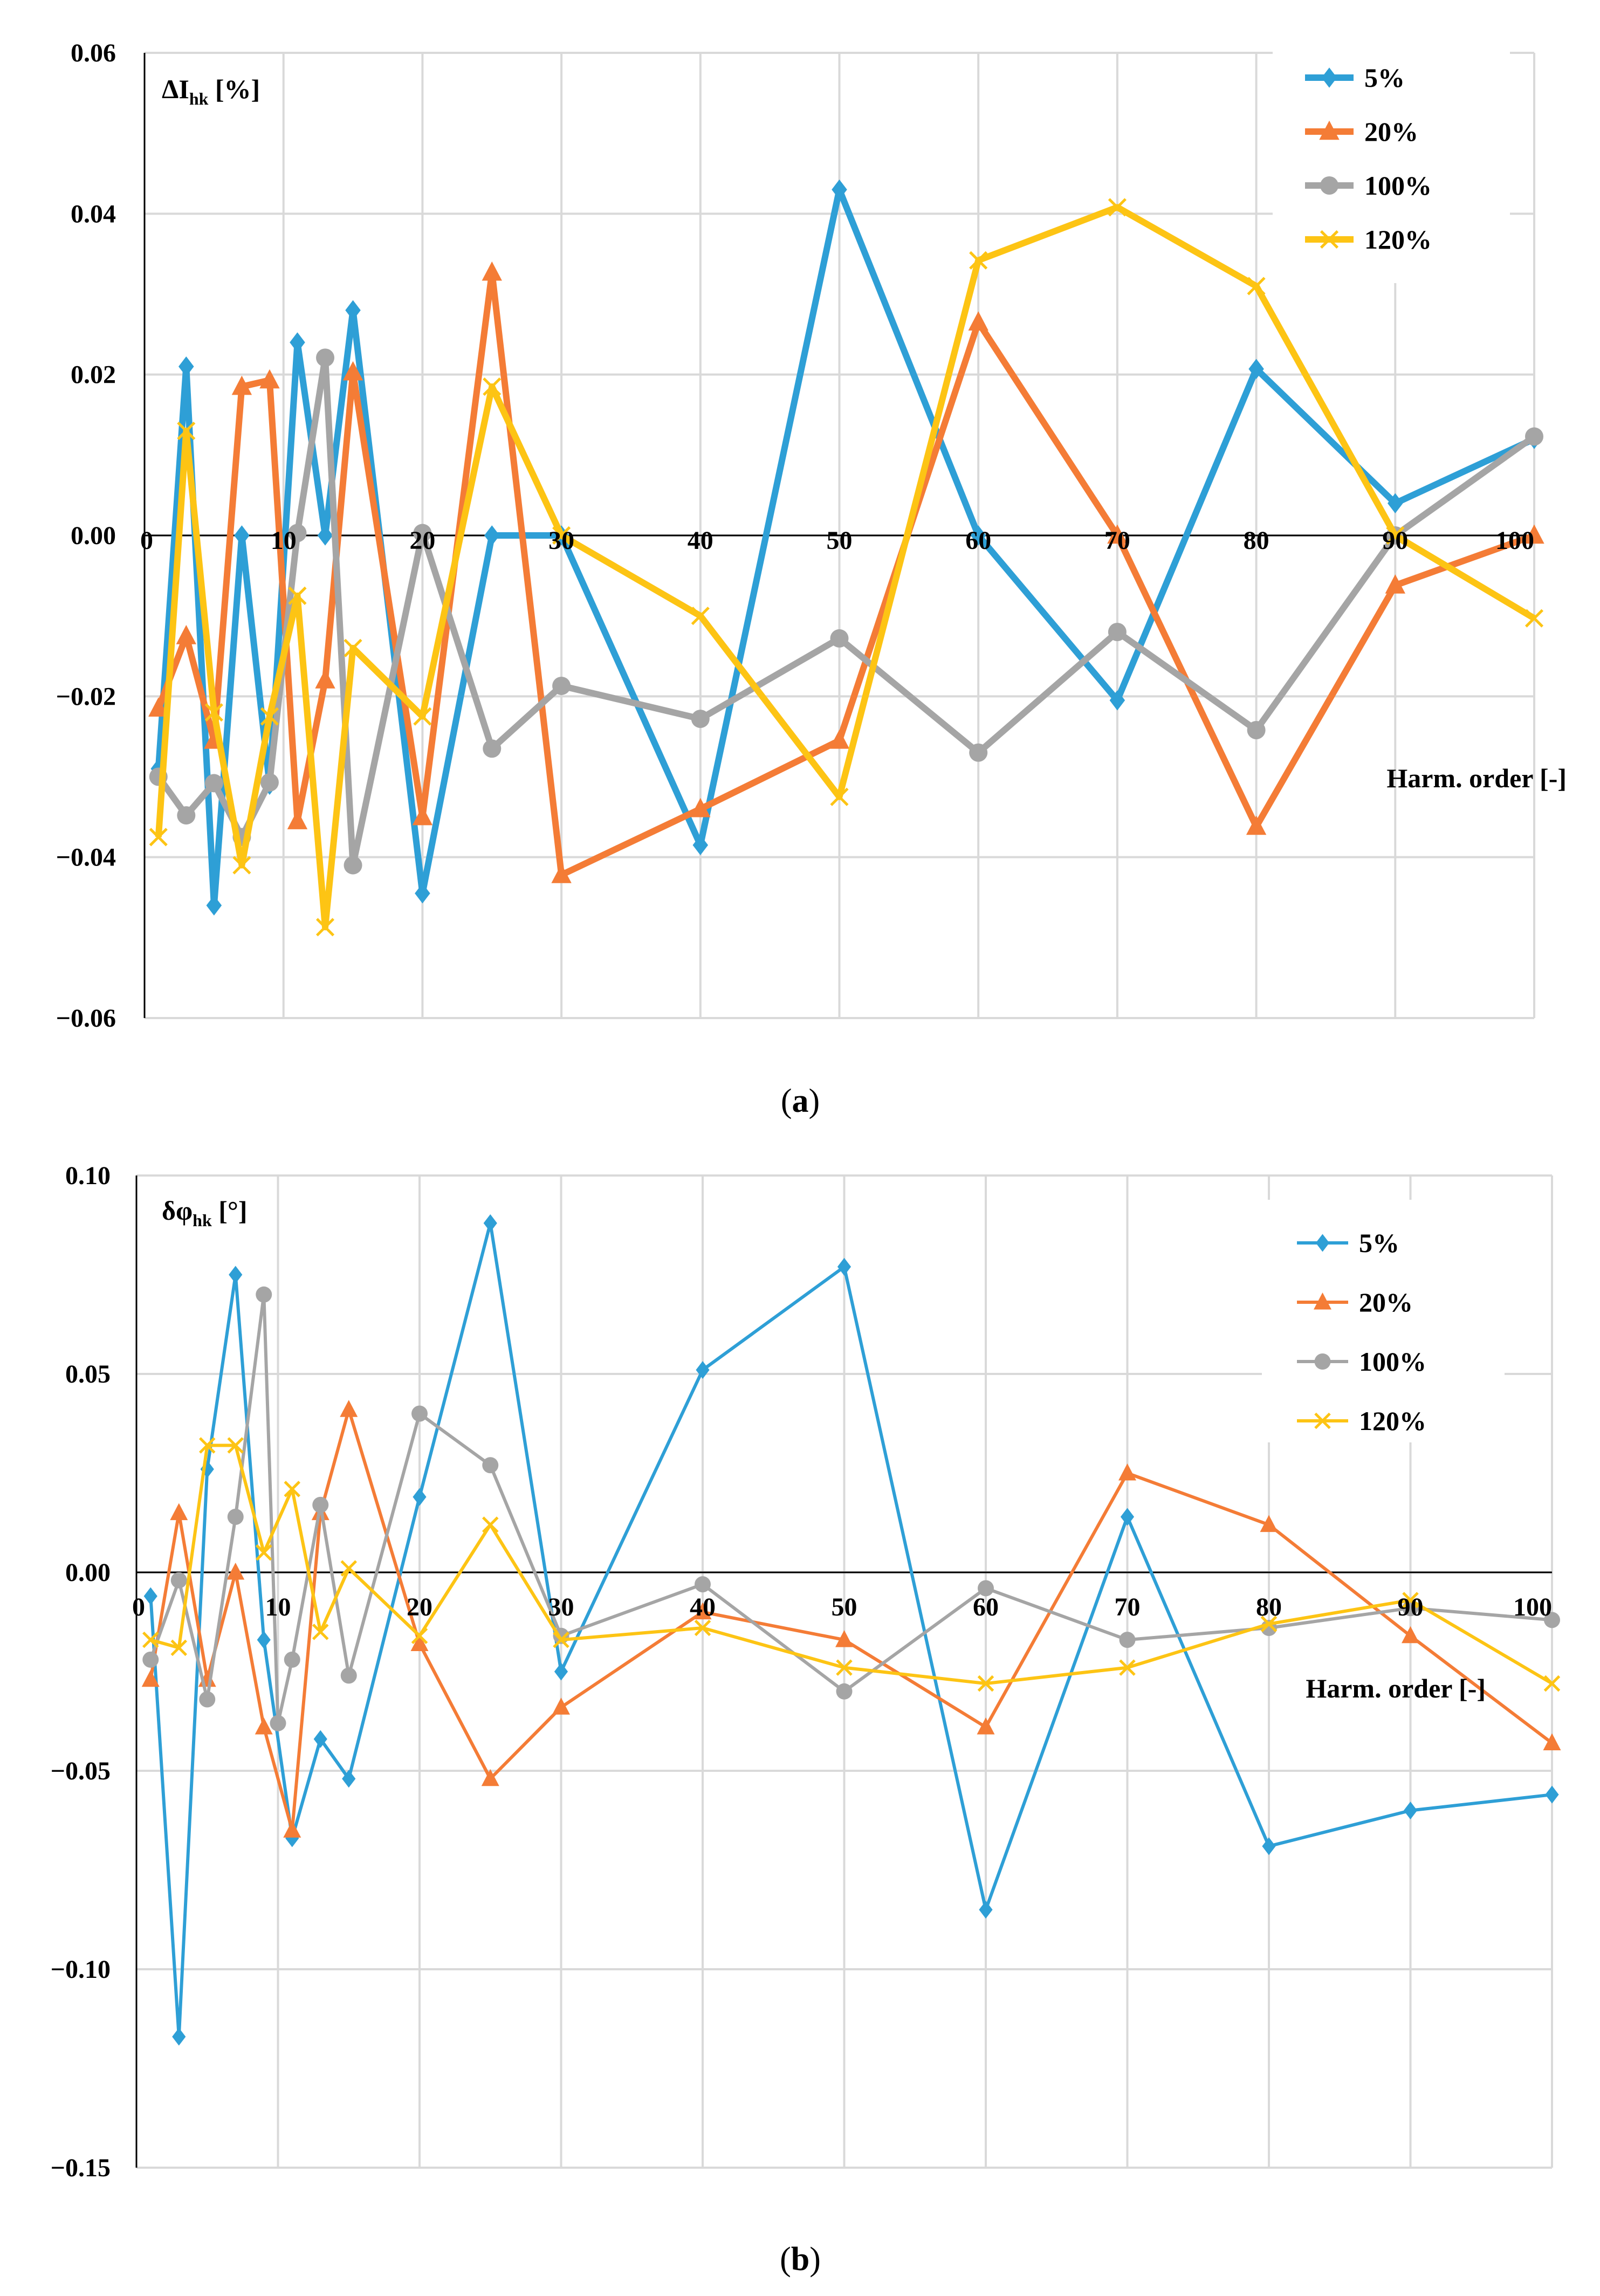 The image size is (1600, 2296). I want to click on y-tick-label: −0.06, so click(86, 1018).